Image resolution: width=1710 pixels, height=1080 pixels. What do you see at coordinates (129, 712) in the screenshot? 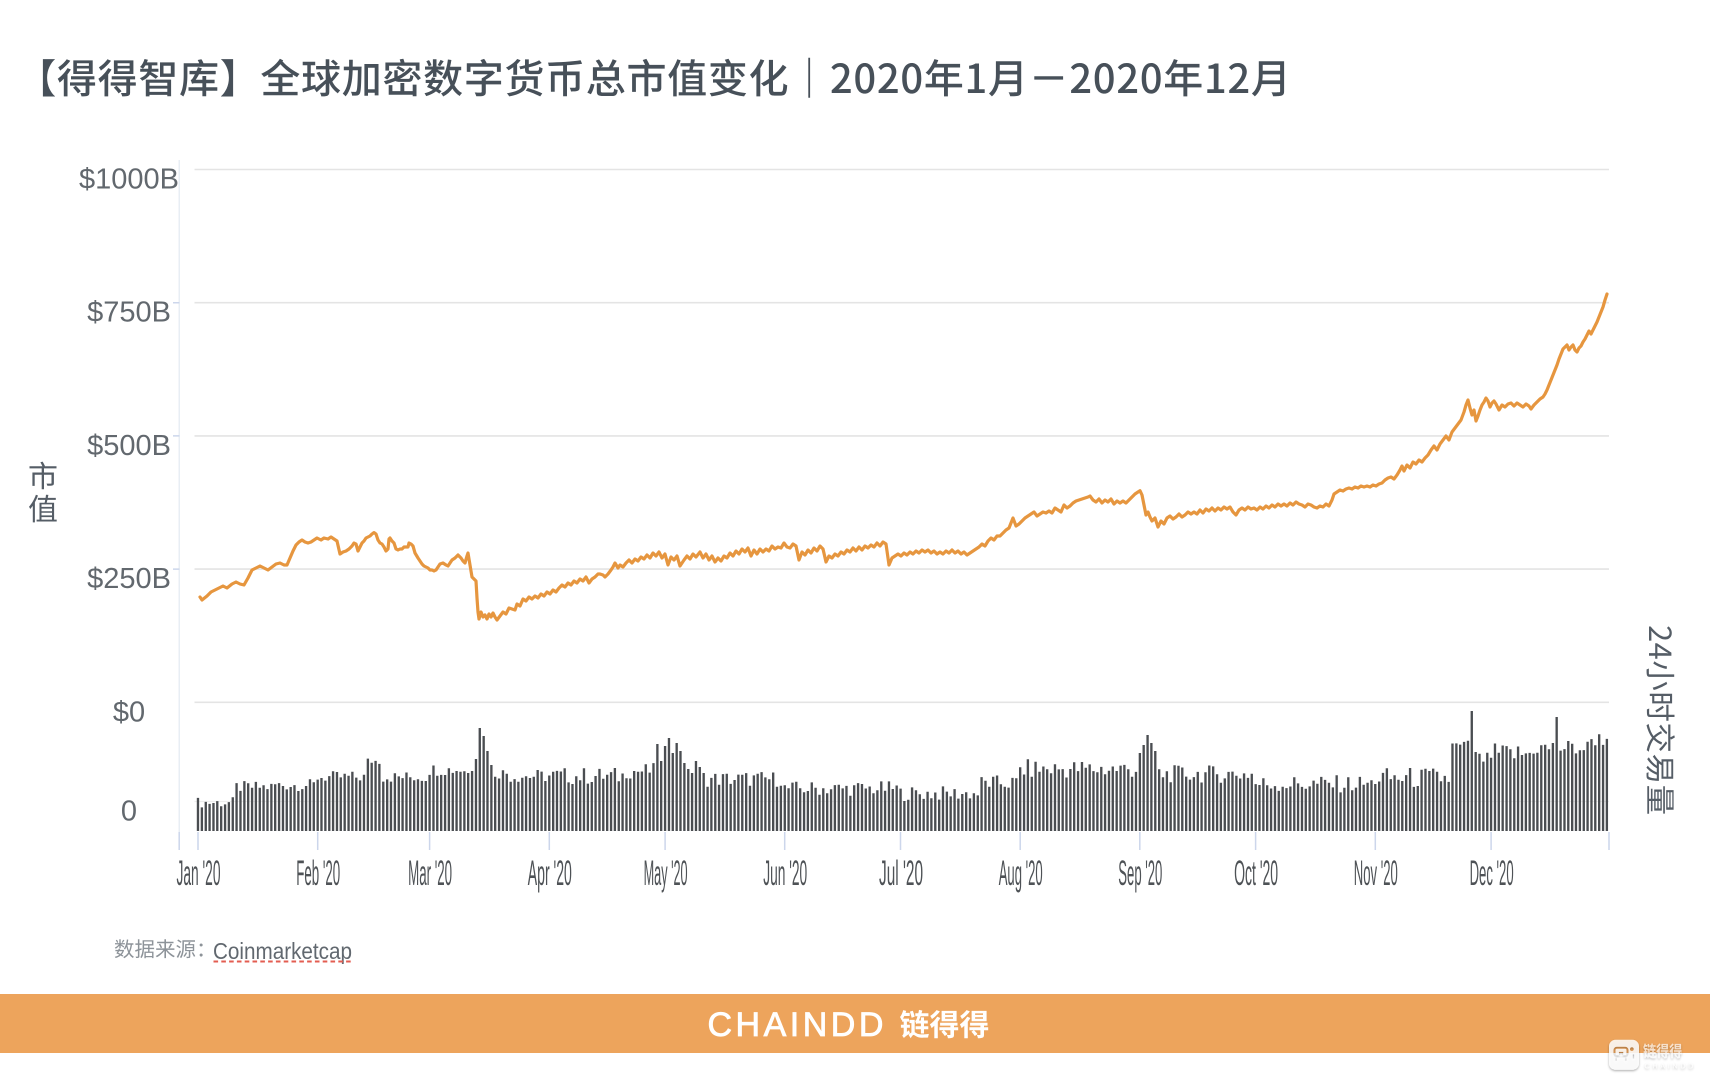
I see `svg-text: $0` at bounding box center [129, 712].